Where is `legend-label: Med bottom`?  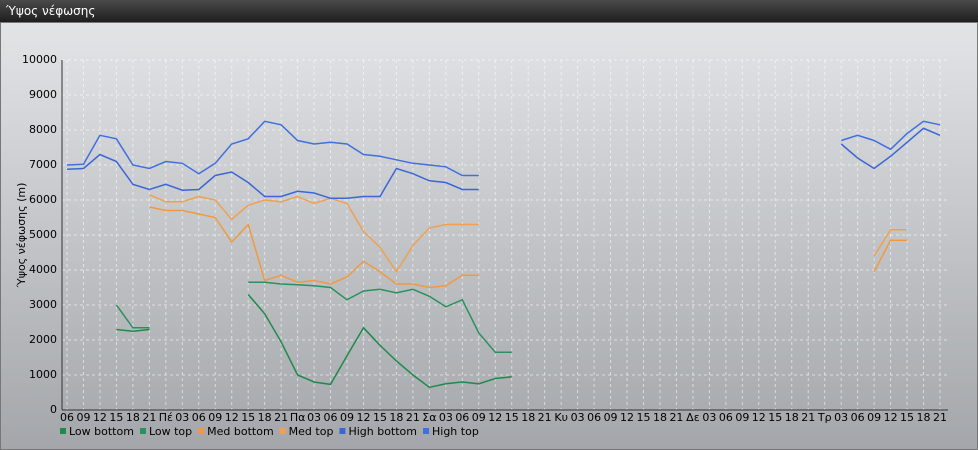
legend-label: Med bottom is located at coordinates (240, 431).